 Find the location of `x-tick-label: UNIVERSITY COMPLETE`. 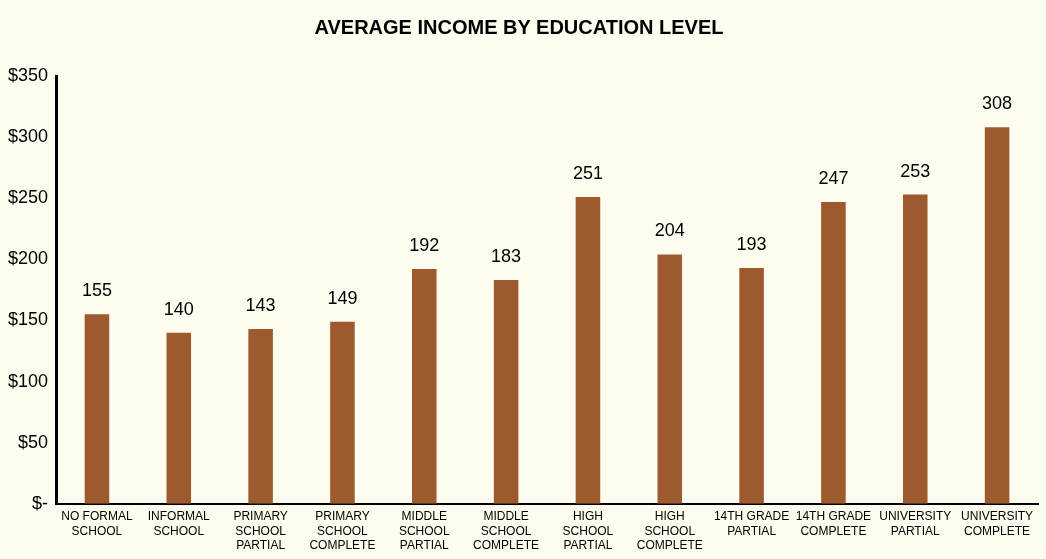

x-tick-label: UNIVERSITY COMPLETE is located at coordinates (997, 523).